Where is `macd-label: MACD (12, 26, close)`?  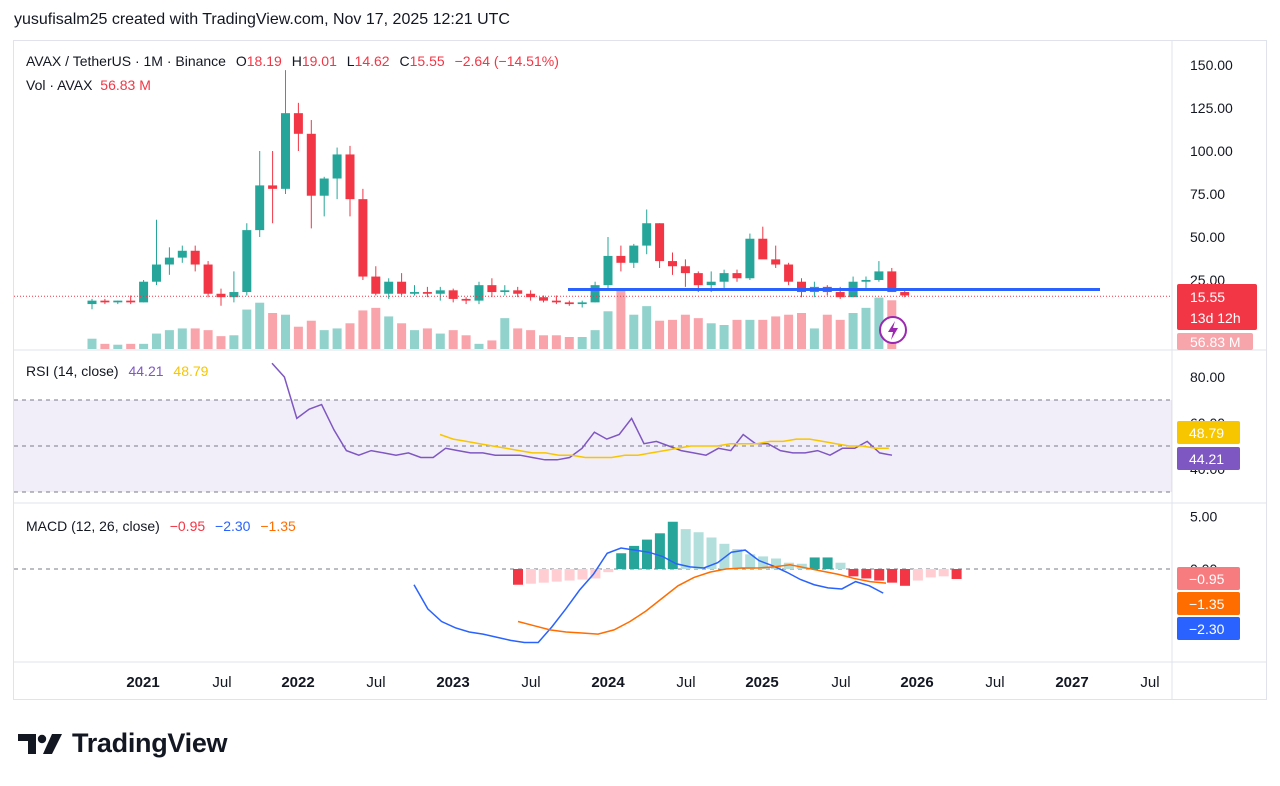 macd-label: MACD (12, 26, close) is located at coordinates (93, 526).